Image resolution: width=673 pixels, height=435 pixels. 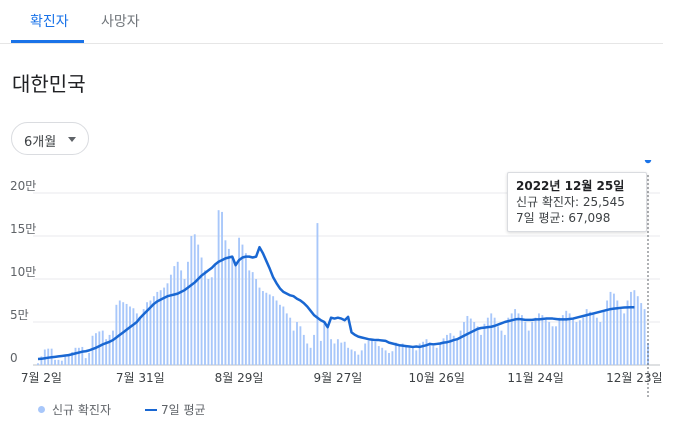 What do you see at coordinates (41, 378) in the screenshot?
I see `x-tick-label: 7월 2일` at bounding box center [41, 378].